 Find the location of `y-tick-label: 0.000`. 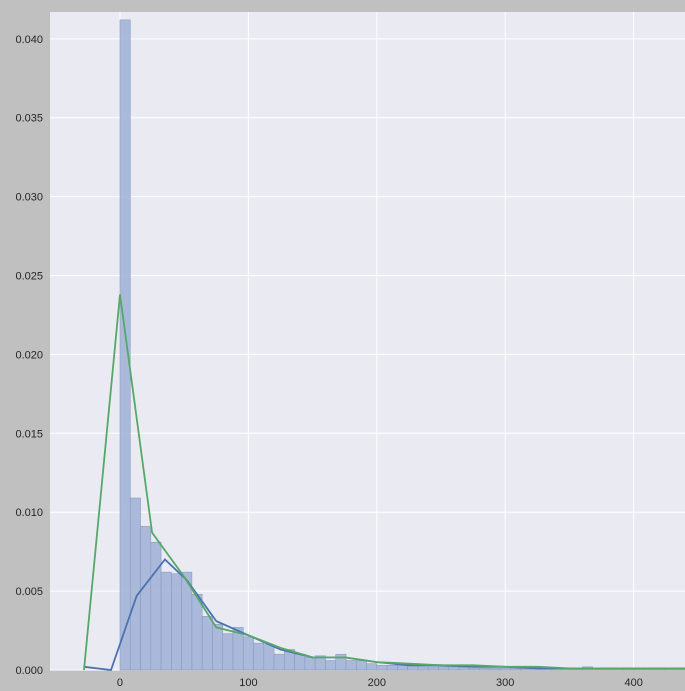

y-tick-label: 0.000 is located at coordinates (29, 671).